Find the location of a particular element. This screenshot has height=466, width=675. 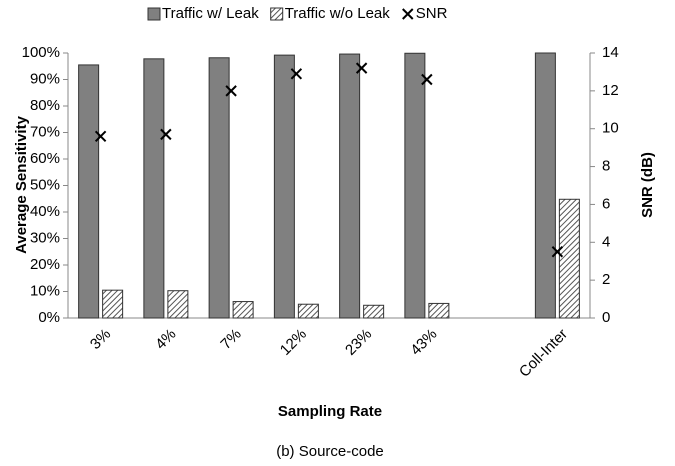

y2-tick-label: 2 is located at coordinates (606, 279).